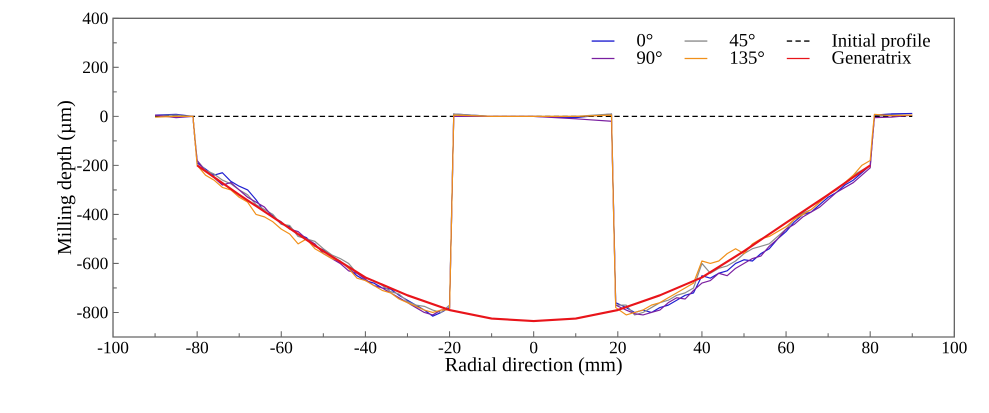  Describe the element at coordinates (649, 57) in the screenshot. I see `legend-label: 90°` at that location.